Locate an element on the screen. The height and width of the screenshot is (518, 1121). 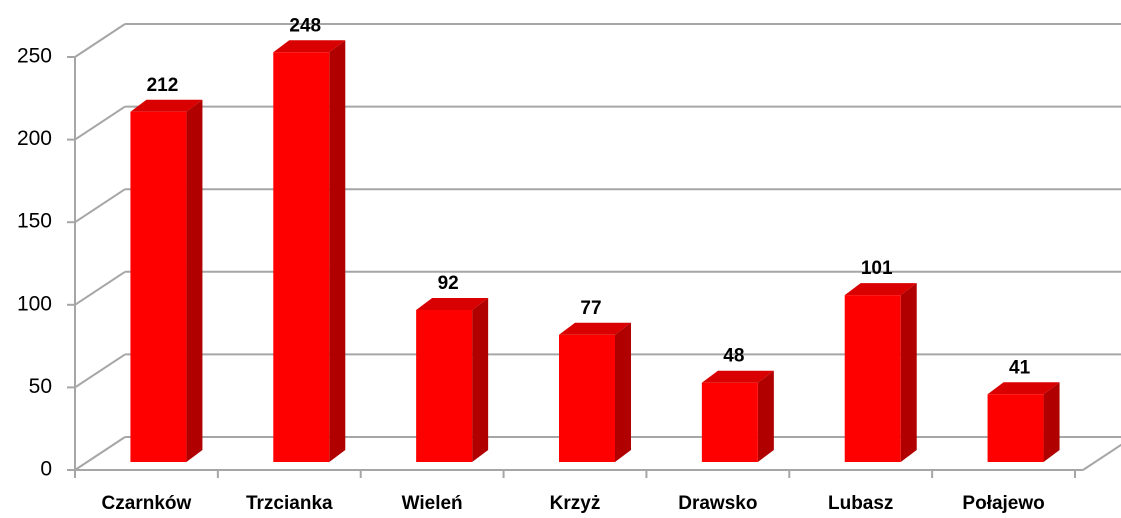
data-label: 41 is located at coordinates (1020, 367).